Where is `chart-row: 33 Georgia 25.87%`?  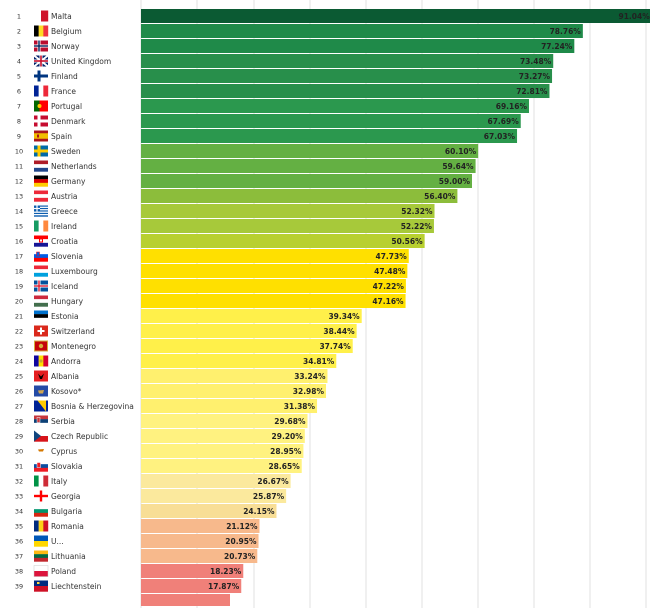
chart-row: 33 Georgia 25.87% is located at coordinates (151, 496).